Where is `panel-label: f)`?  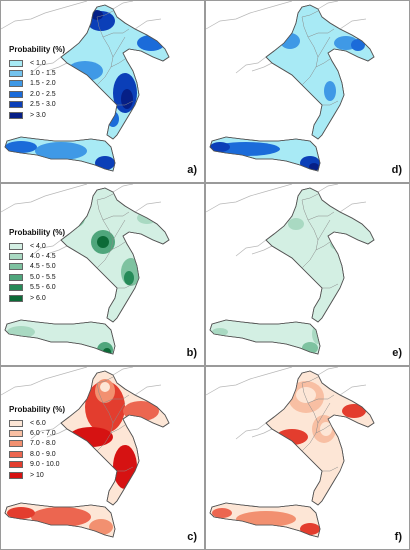
panel-label: f) is located at coordinates (398, 537).